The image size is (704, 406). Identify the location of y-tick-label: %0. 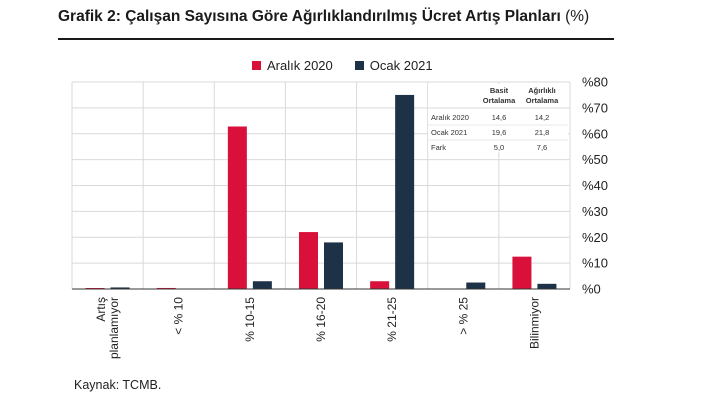
(591, 289).